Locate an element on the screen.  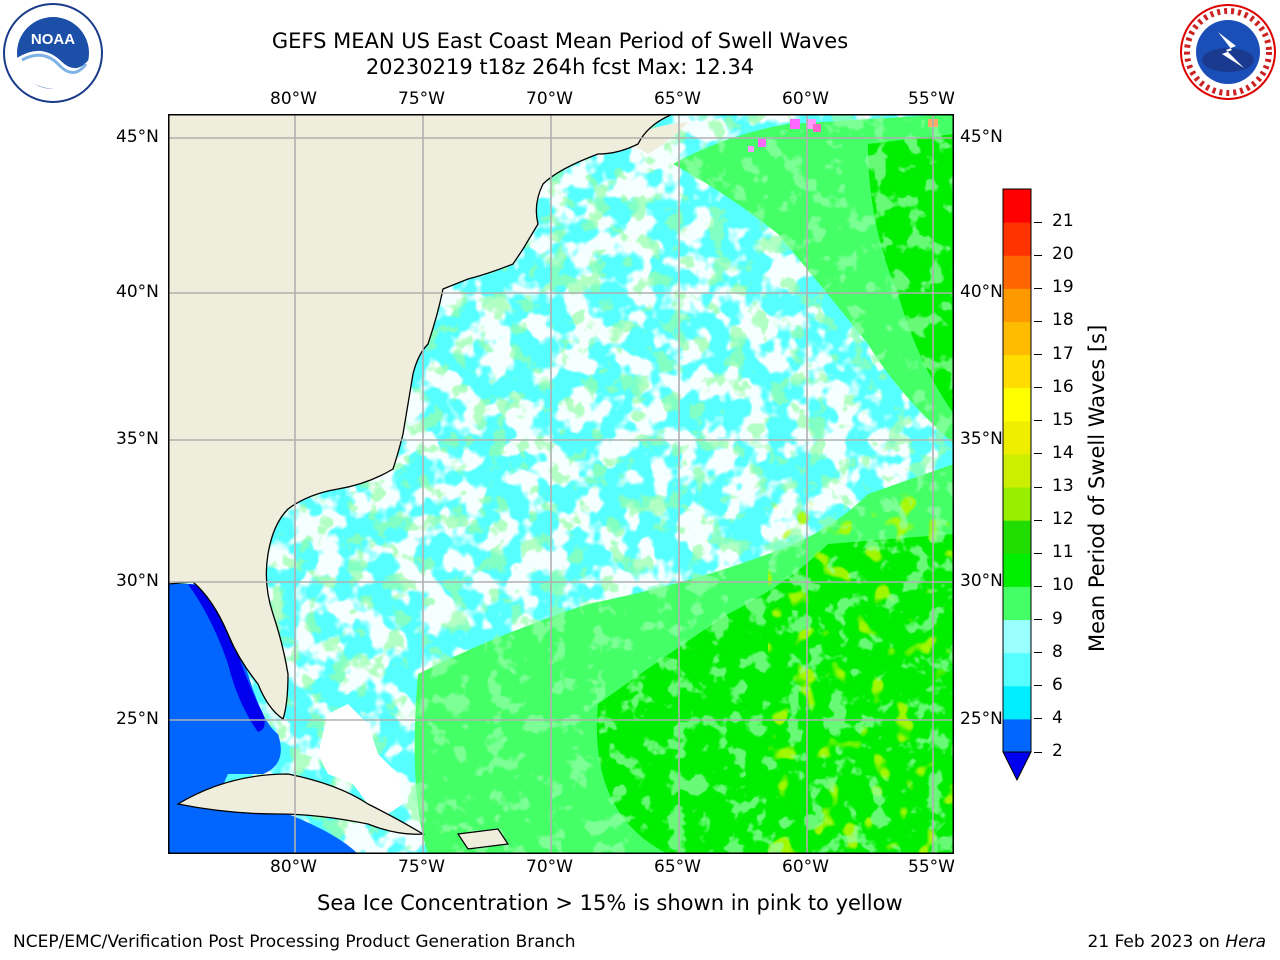
chart-title-line2: 20230219 t18z 264h fcst Max: 12.34 is located at coordinates (560, 67).